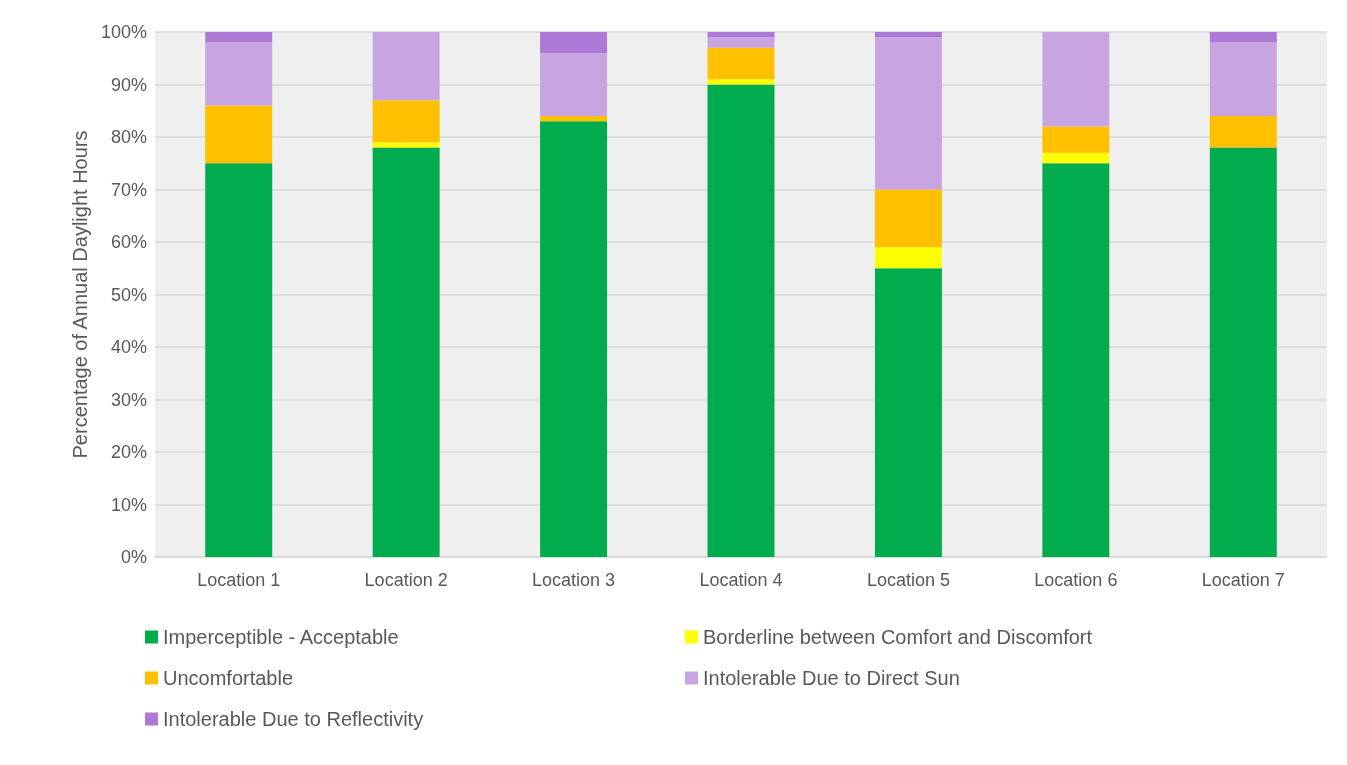 The image size is (1347, 765). What do you see at coordinates (128, 294) in the screenshot?
I see `y-tick-label: 50%` at bounding box center [128, 294].